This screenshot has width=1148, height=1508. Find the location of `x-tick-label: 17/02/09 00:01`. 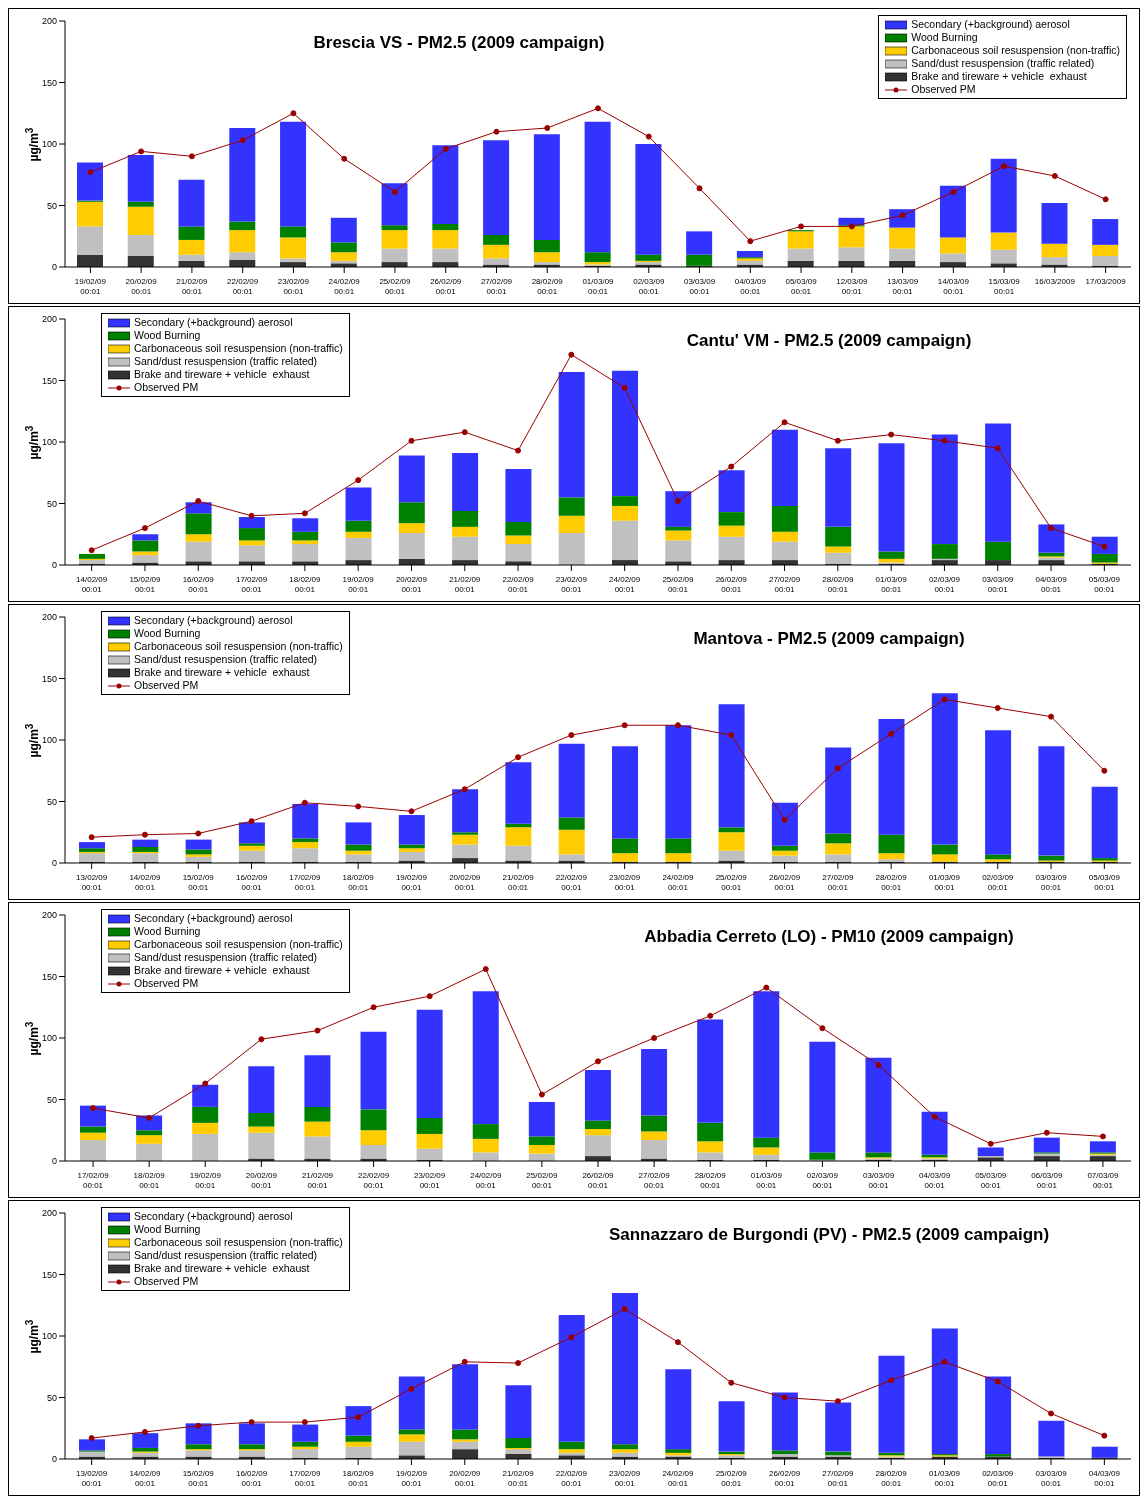

x-tick-label: 17/02/09 00:01 is located at coordinates (305, 1478).